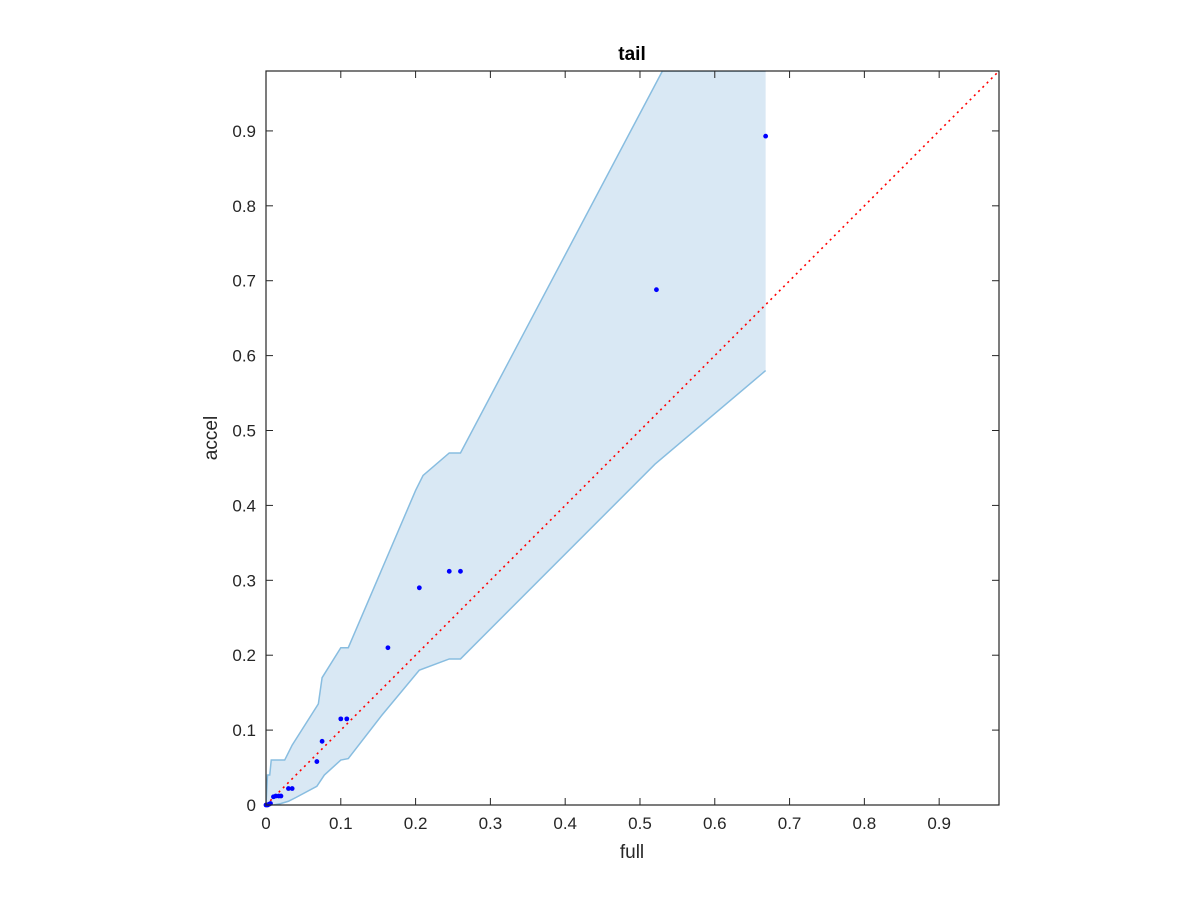 Image resolution: width=1200 pixels, height=900 pixels. Describe the element at coordinates (244, 356) in the screenshot. I see `y-tick-label: 0.6` at that location.